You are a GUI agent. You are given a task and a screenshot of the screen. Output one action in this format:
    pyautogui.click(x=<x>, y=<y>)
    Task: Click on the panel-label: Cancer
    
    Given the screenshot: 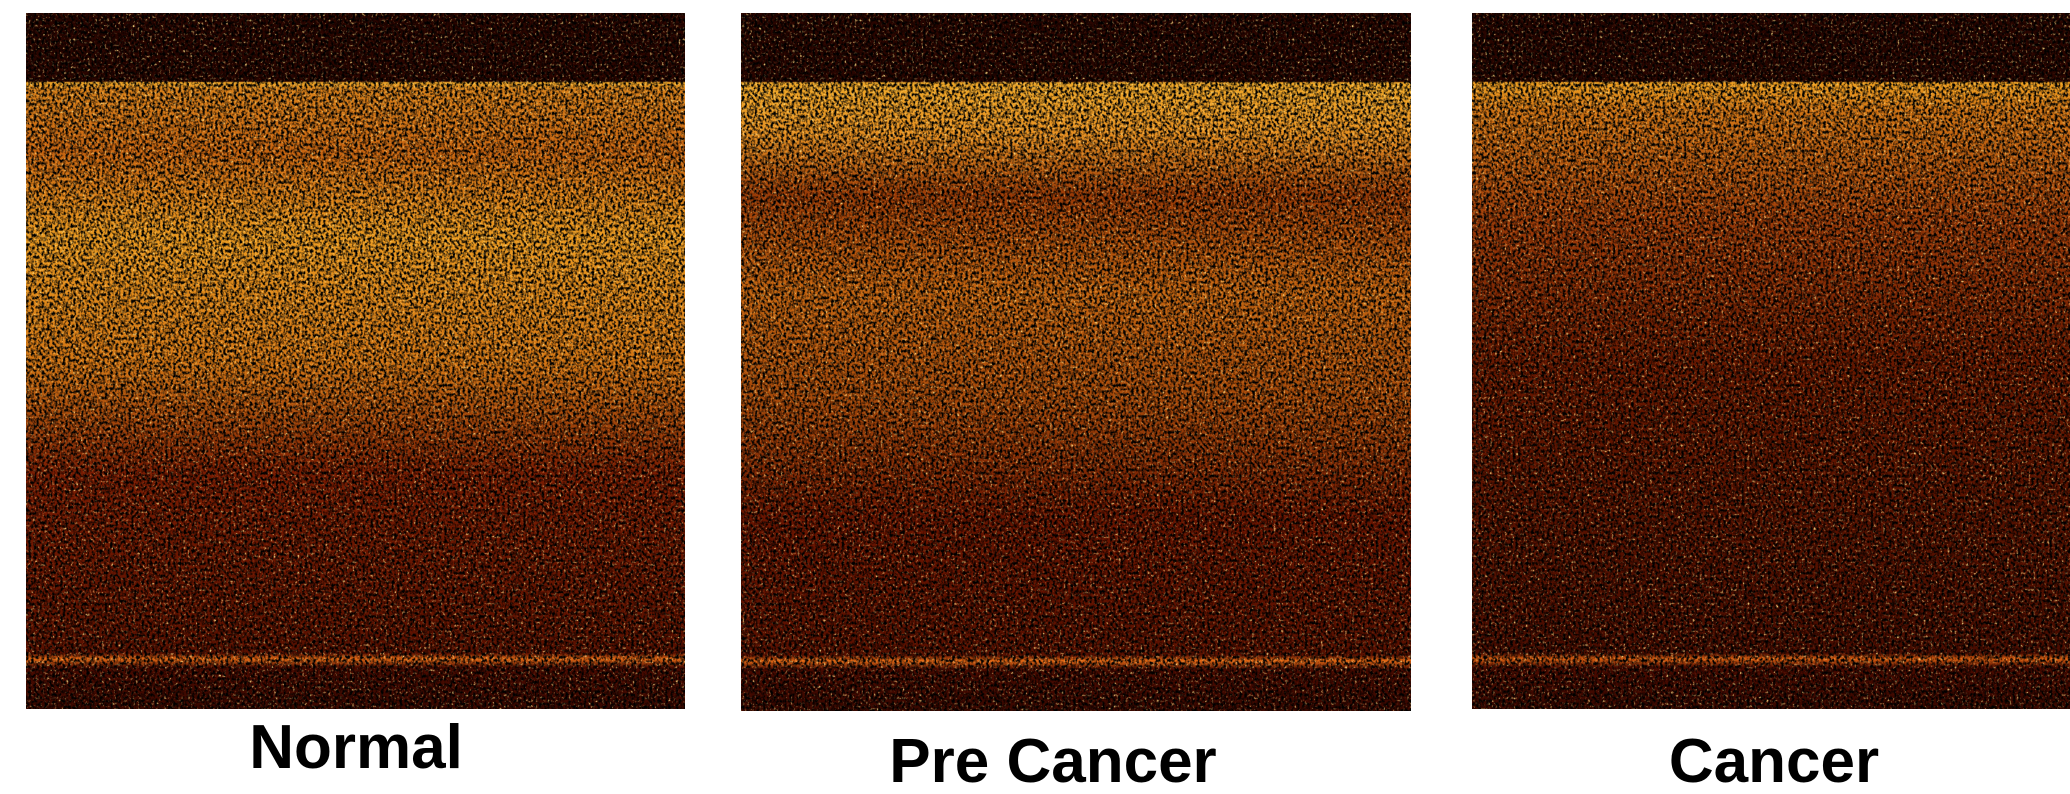 What is the action you would take?
    pyautogui.click(x=1774, y=760)
    